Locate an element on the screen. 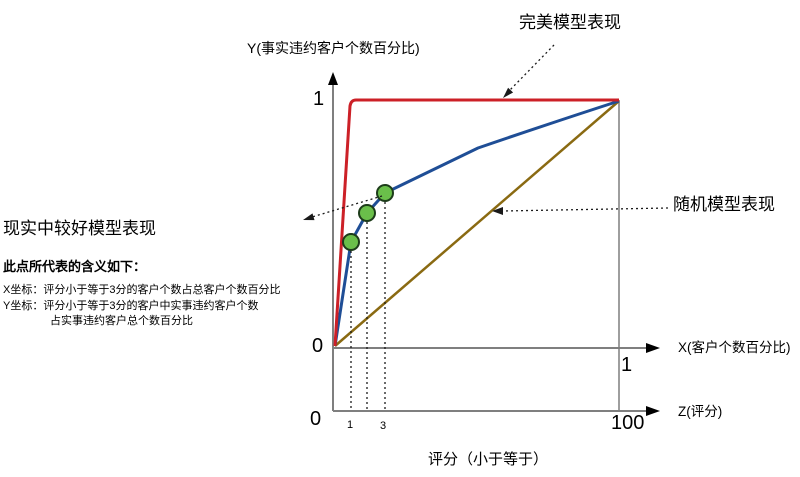 The image size is (800, 477). random-model-label: 随机模型表现 is located at coordinates (724, 204).